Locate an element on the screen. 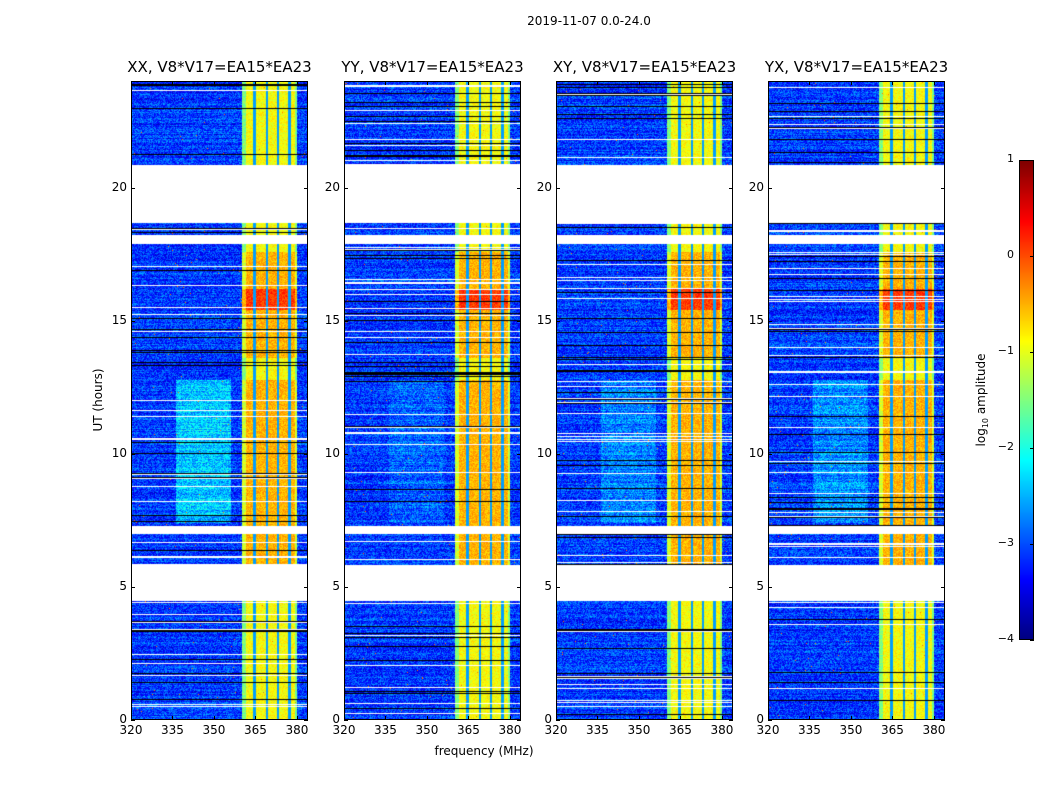 This screenshot has width=1050, height=800. colorbar-tick-label: −3 is located at coordinates (1005, 542).